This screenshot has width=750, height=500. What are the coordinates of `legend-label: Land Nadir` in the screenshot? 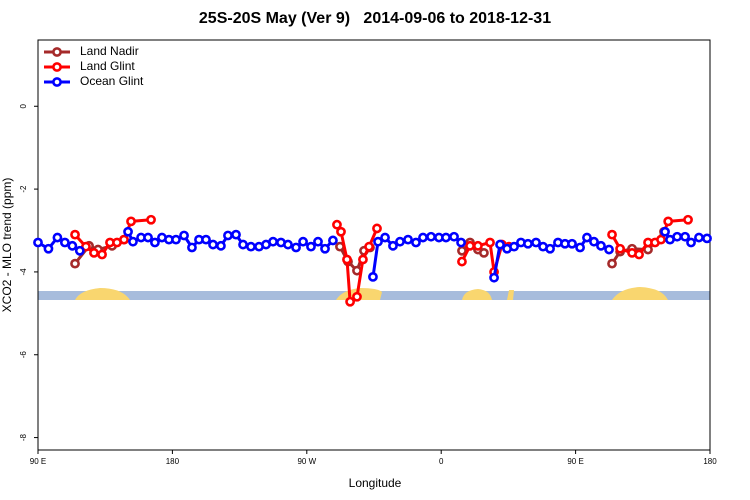 It's located at (109, 51).